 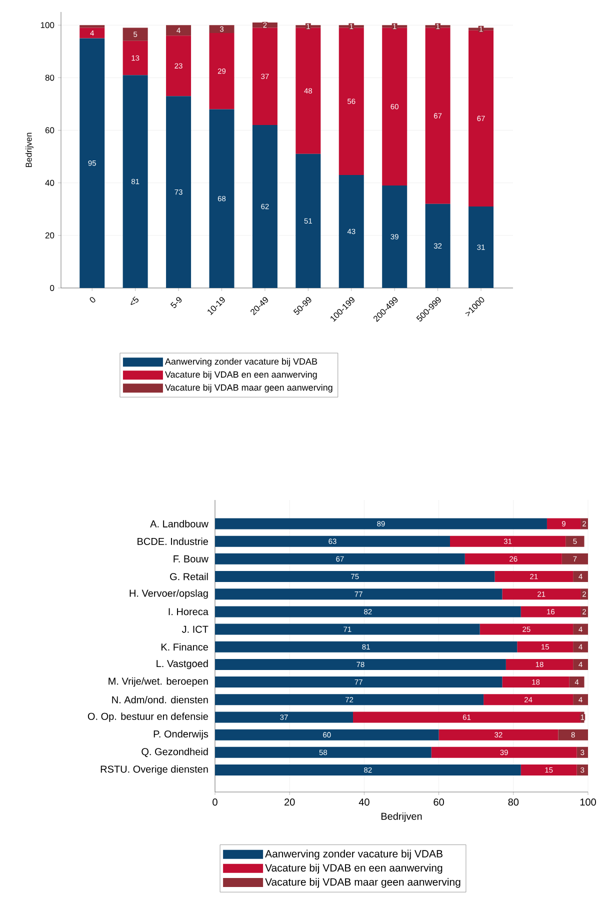 I want to click on x-tick-label: 100, so click(x=588, y=802).